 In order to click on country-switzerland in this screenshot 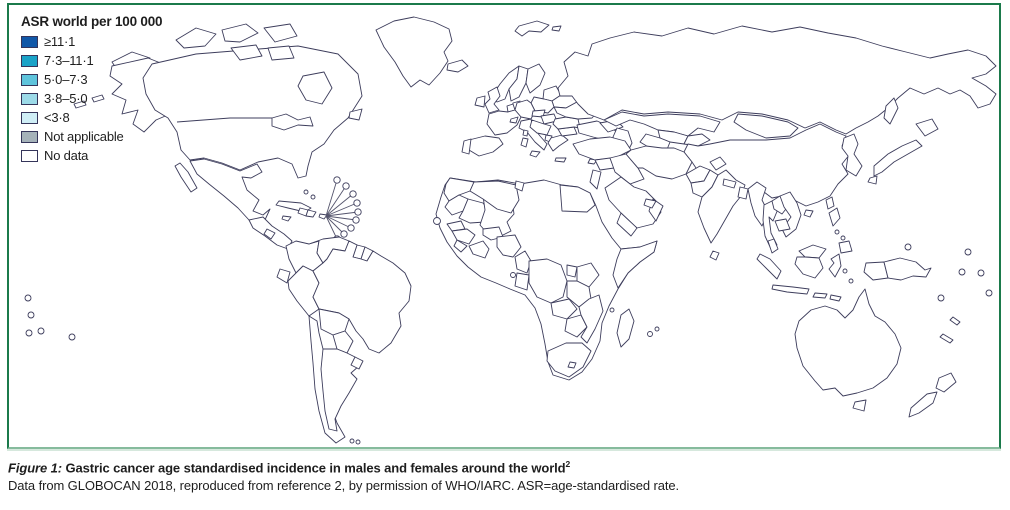, I will do `click(514, 120)`.